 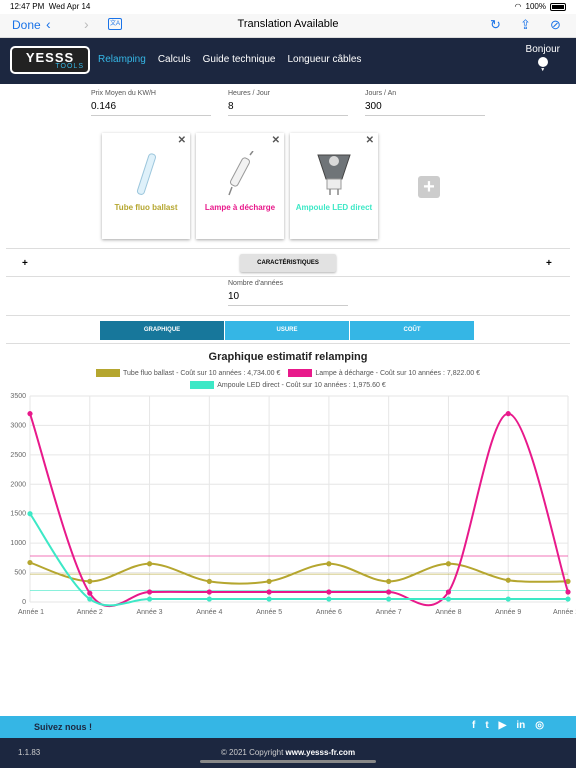 I want to click on compass-icon: ⊘, so click(x=555, y=24).